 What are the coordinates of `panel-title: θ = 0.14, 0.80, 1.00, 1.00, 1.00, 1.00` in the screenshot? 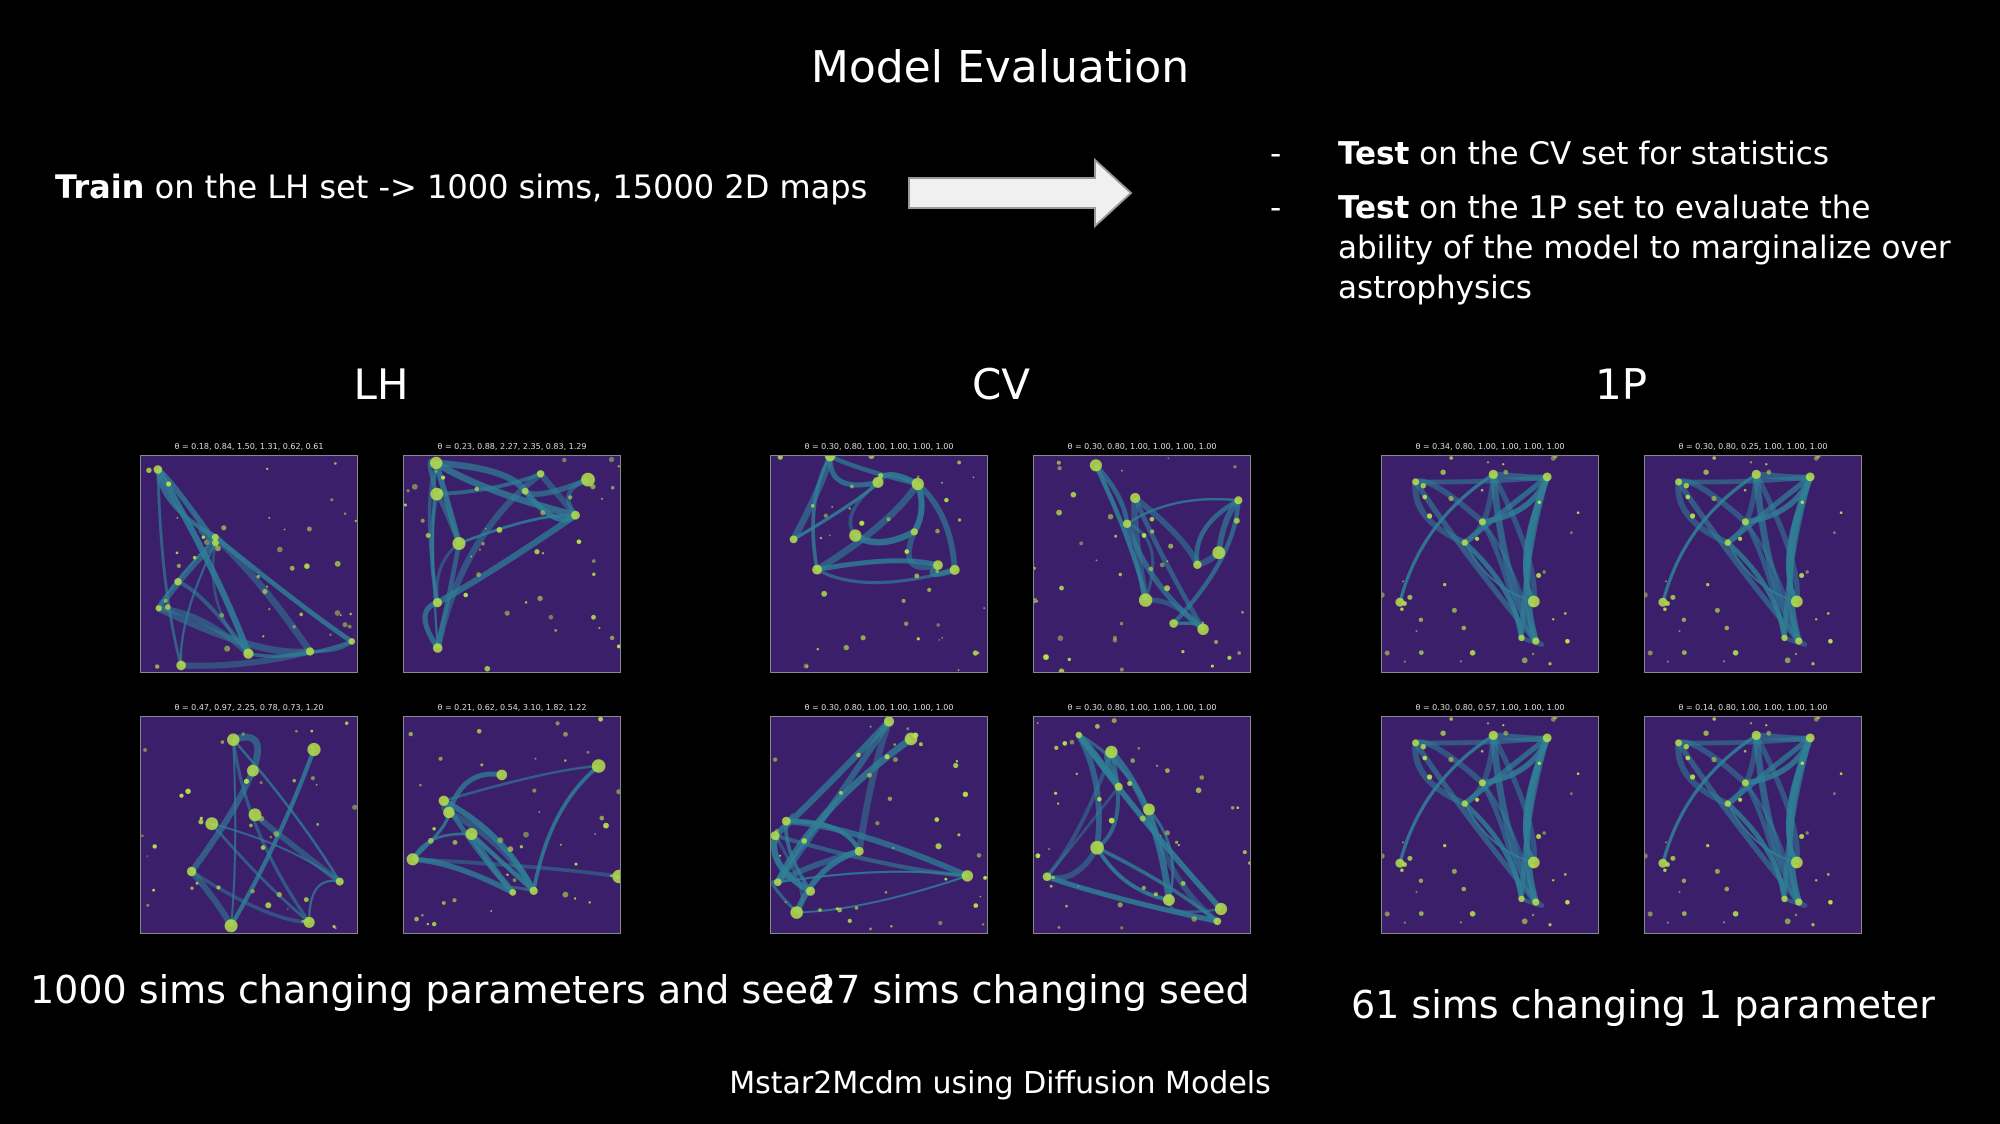 It's located at (1753, 707).